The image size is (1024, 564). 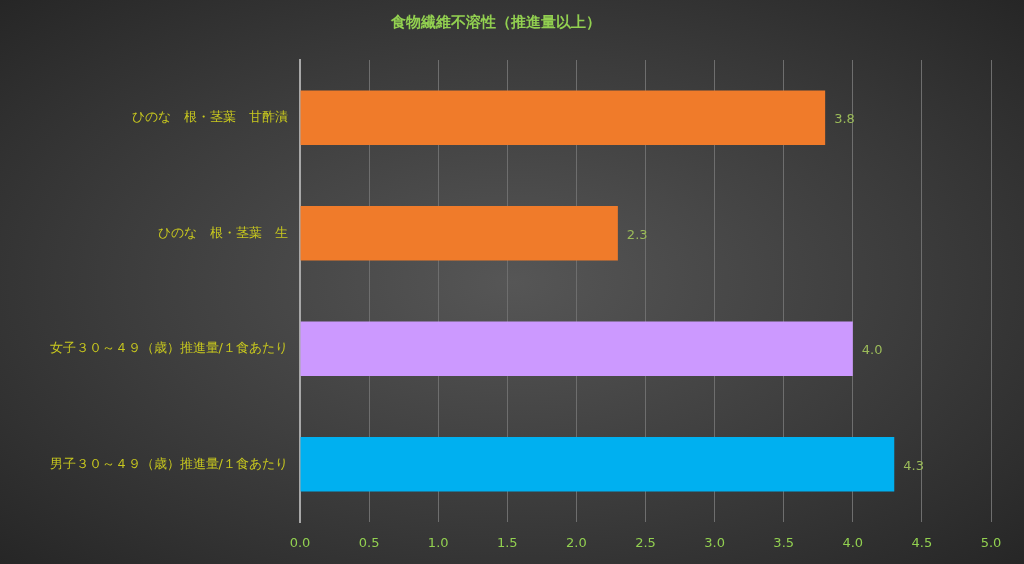 What do you see at coordinates (576, 543) in the screenshot?
I see `x-tick-label: 2.0` at bounding box center [576, 543].